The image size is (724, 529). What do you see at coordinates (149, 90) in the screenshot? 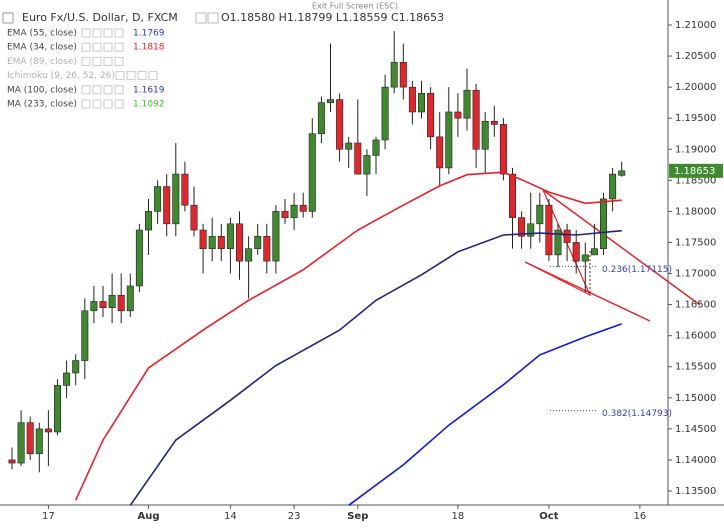
I see `legend-value: 1.1619` at bounding box center [149, 90].